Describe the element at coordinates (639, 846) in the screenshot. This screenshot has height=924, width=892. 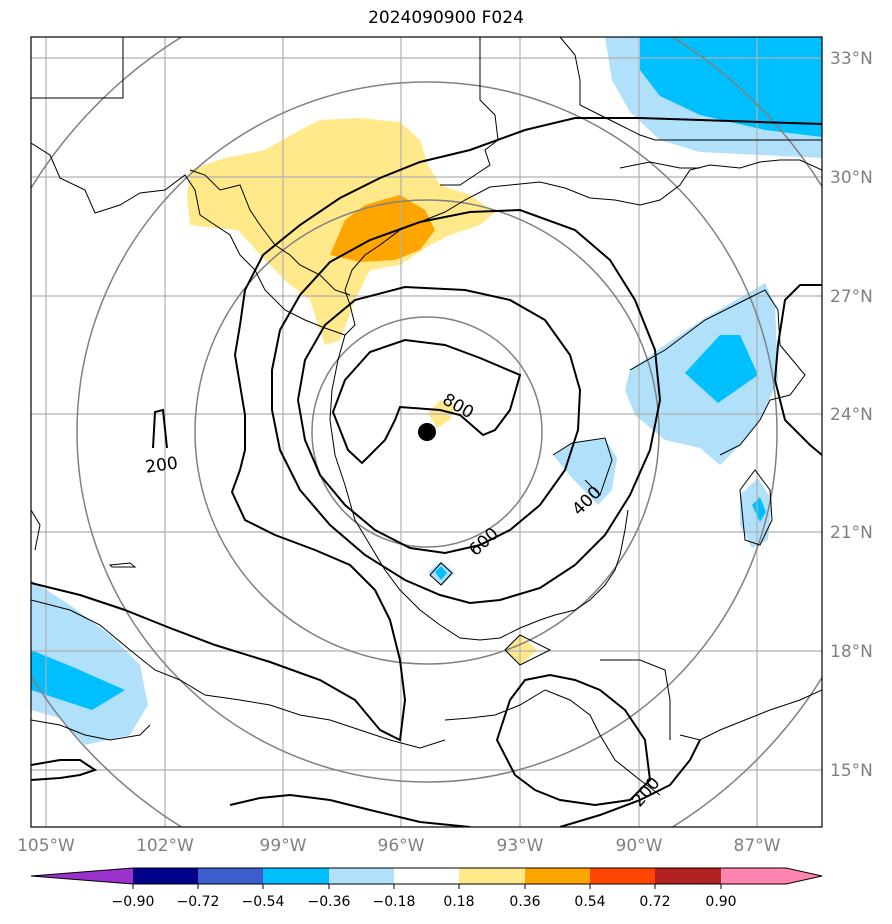
I see `lon-label: 90°W` at that location.